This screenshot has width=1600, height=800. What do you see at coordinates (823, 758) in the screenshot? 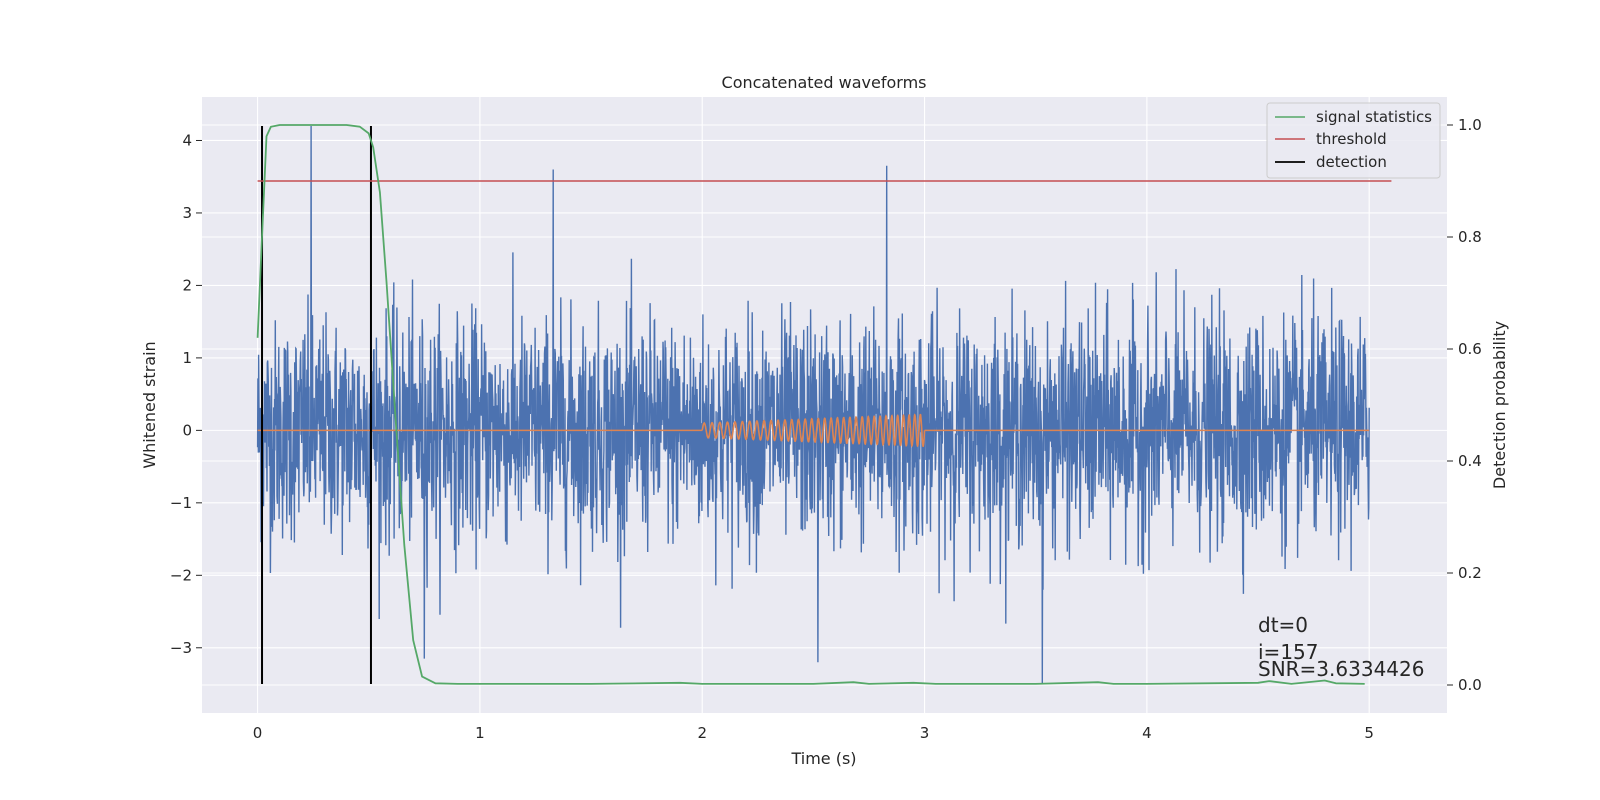
I see `x-axis-label: Time (s)` at bounding box center [823, 758].